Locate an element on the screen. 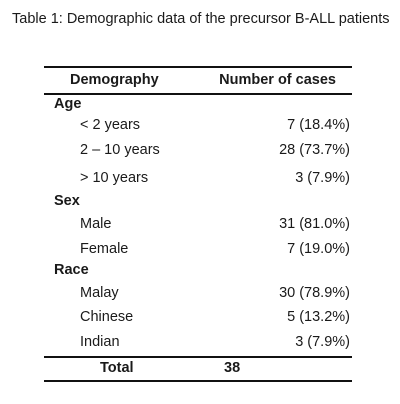  row-value: 7 (18.4%) is located at coordinates (318, 125).